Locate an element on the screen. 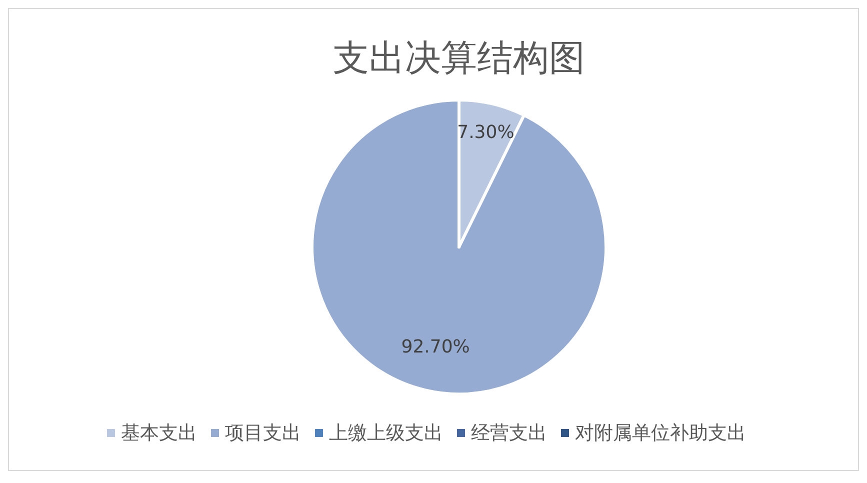 The image size is (867, 483). legend-label: 上缴上级支出 is located at coordinates (386, 433).